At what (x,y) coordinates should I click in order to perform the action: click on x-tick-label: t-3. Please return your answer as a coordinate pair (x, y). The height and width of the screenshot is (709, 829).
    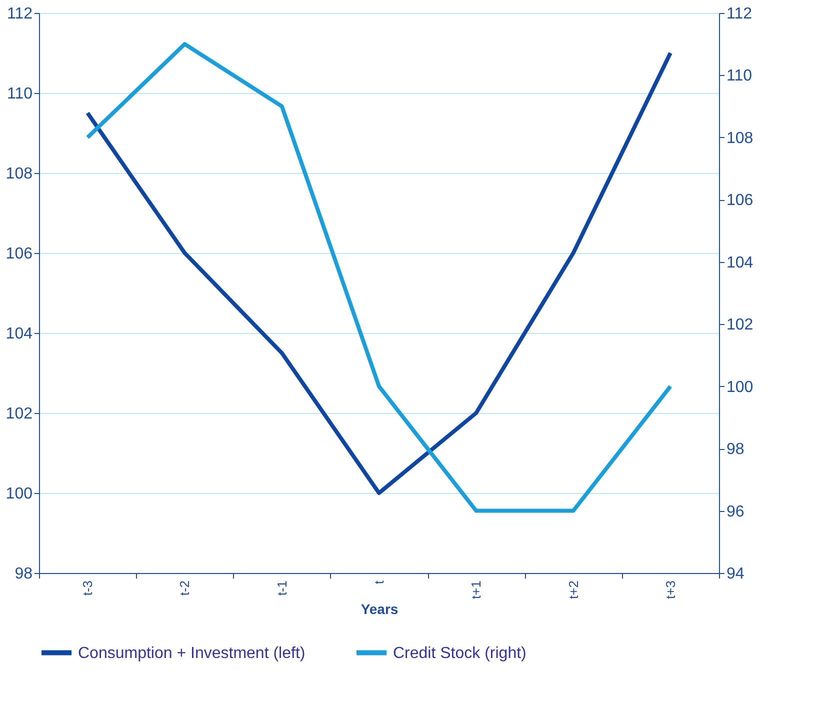
    Looking at the image, I should click on (88, 588).